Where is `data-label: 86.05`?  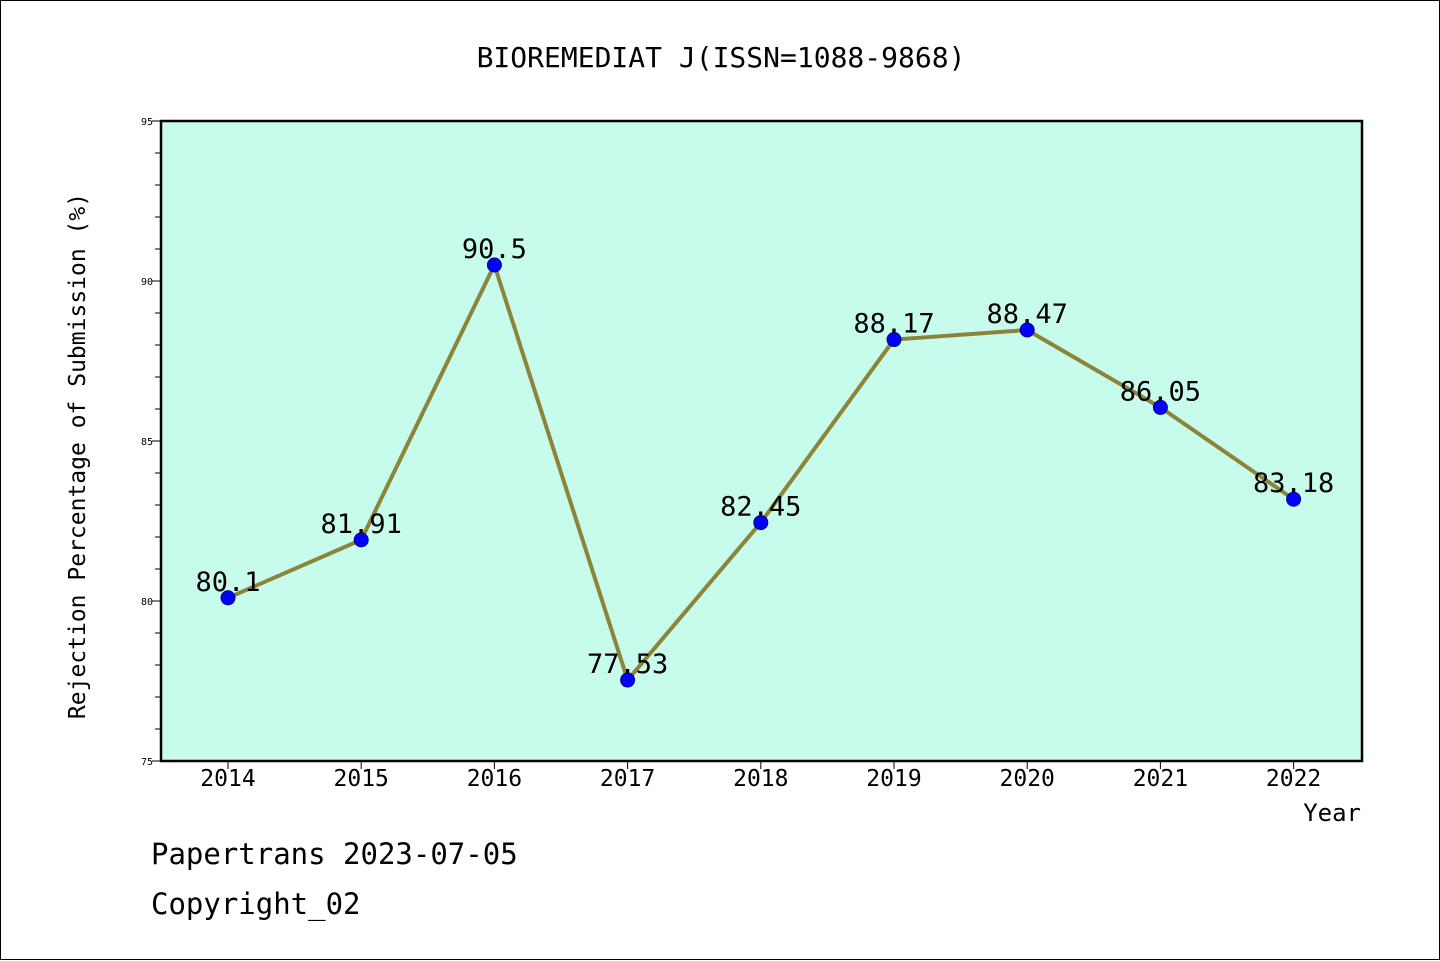
data-label: 86.05 is located at coordinates (1160, 391).